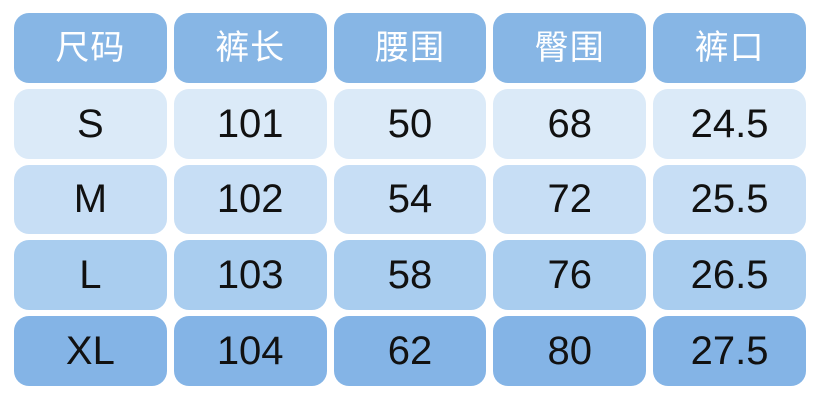 The height and width of the screenshot is (404, 820). What do you see at coordinates (90, 123) in the screenshot?
I see `cell-s-size: S` at bounding box center [90, 123].